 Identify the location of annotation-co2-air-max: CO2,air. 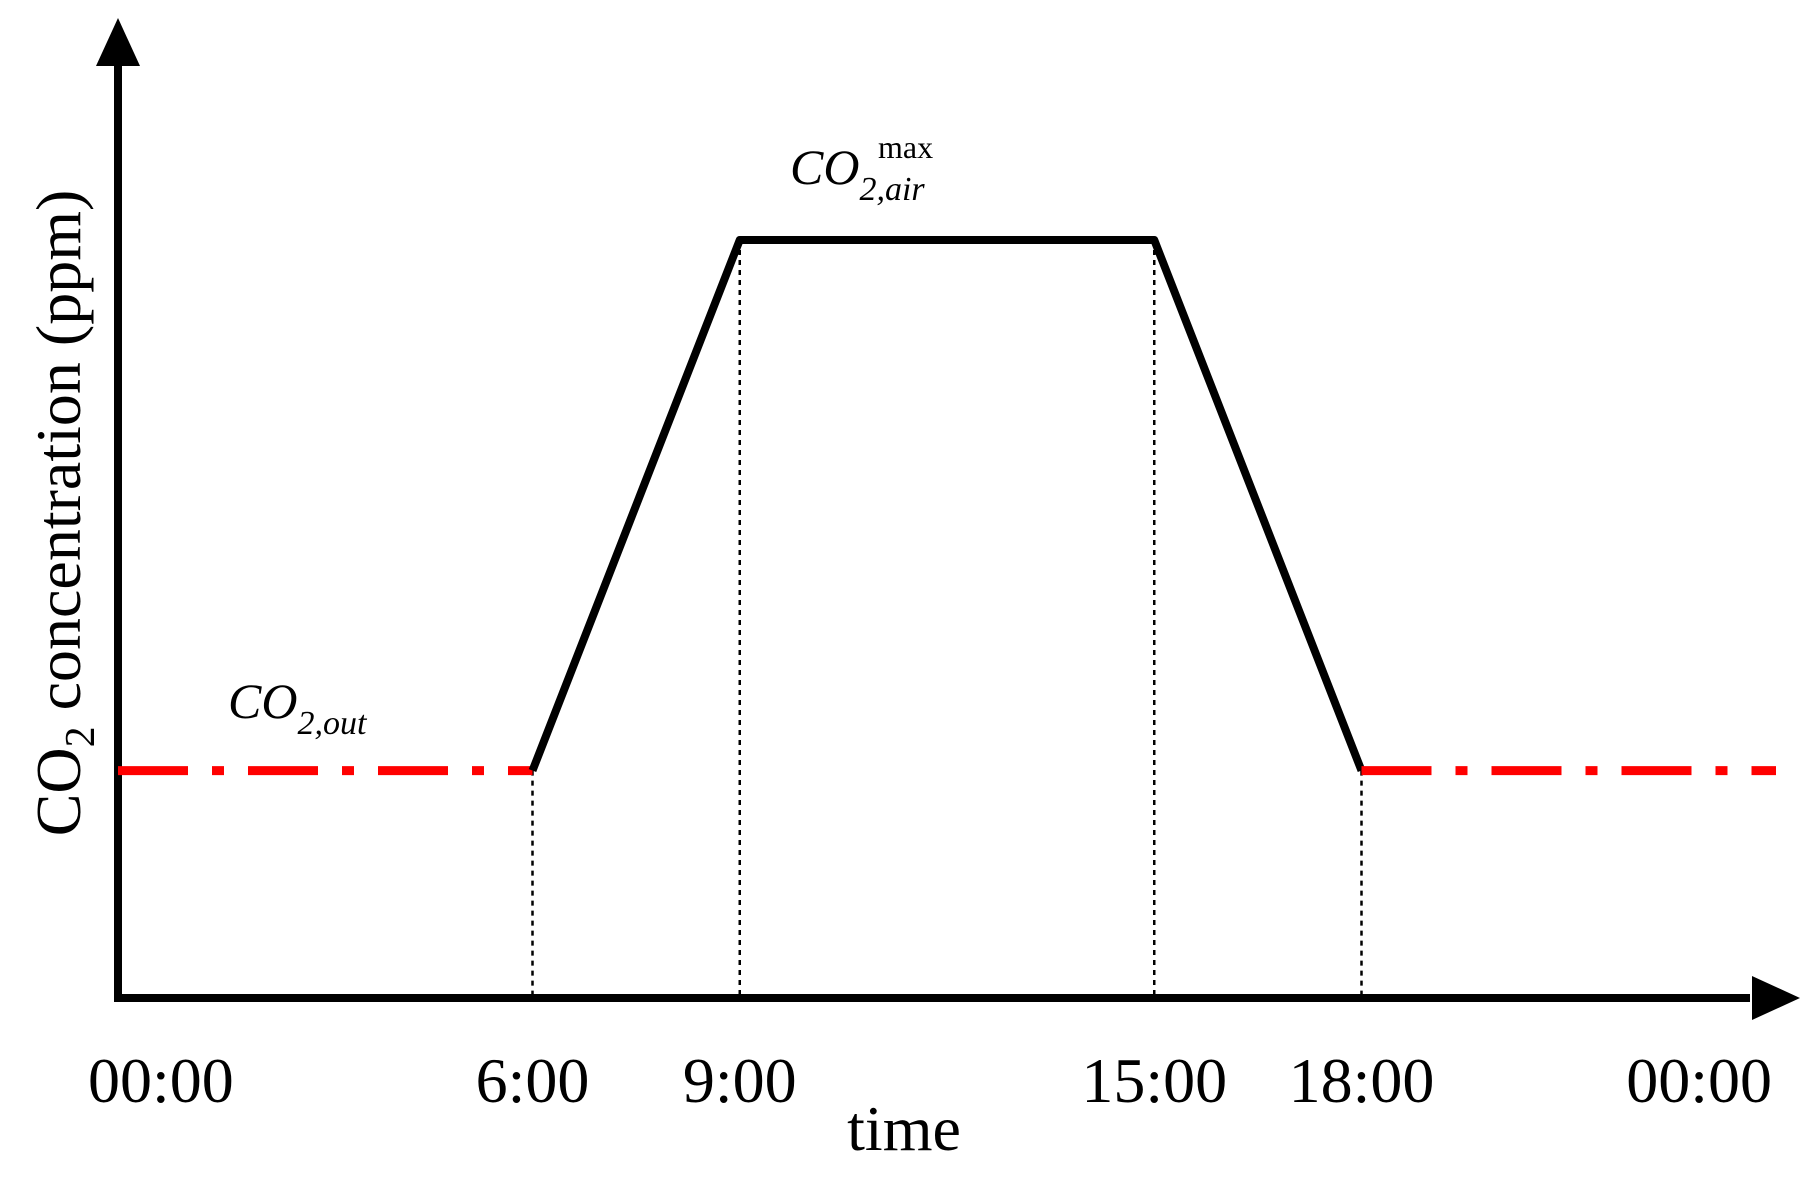
(857, 173).